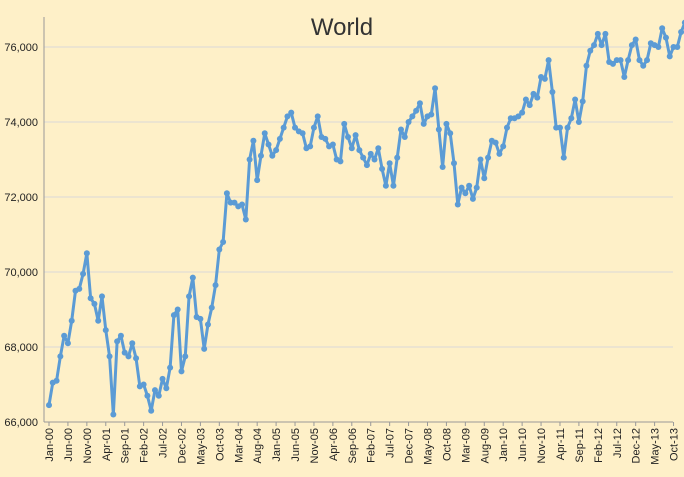  I want to click on y-axis-tick-labels: 66,000 68,000 70,000 72,000 74,000 76,000, so click(21, 235).